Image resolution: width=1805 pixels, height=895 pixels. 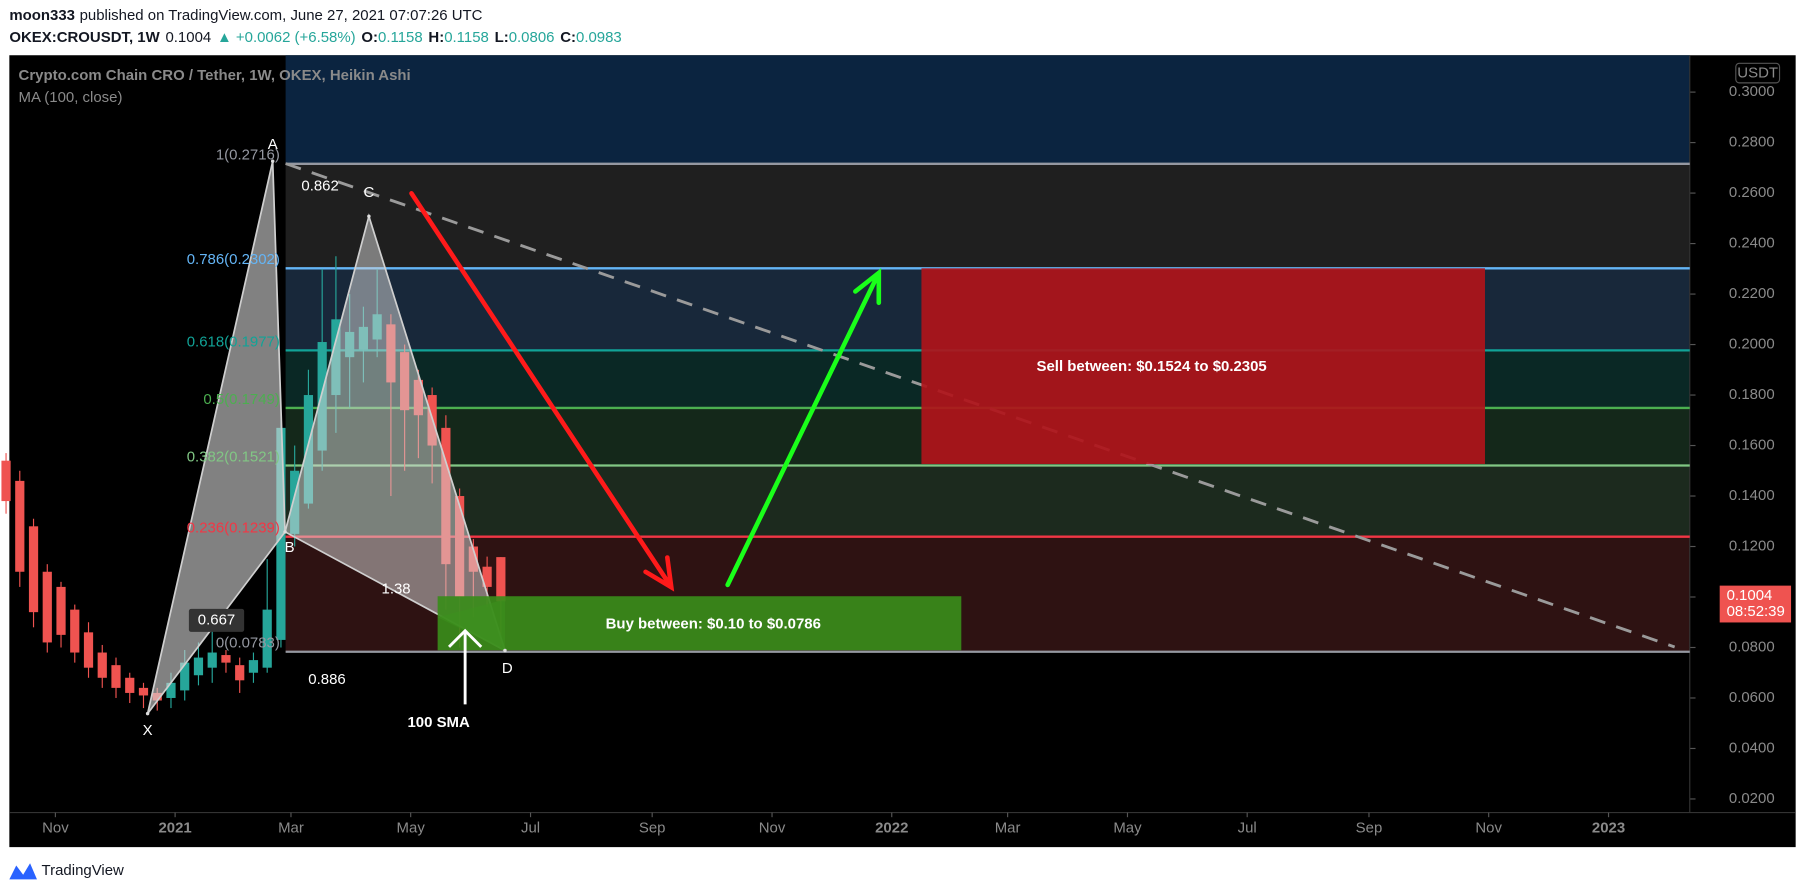 I want to click on pattern-point-label: X, so click(x=148, y=730).